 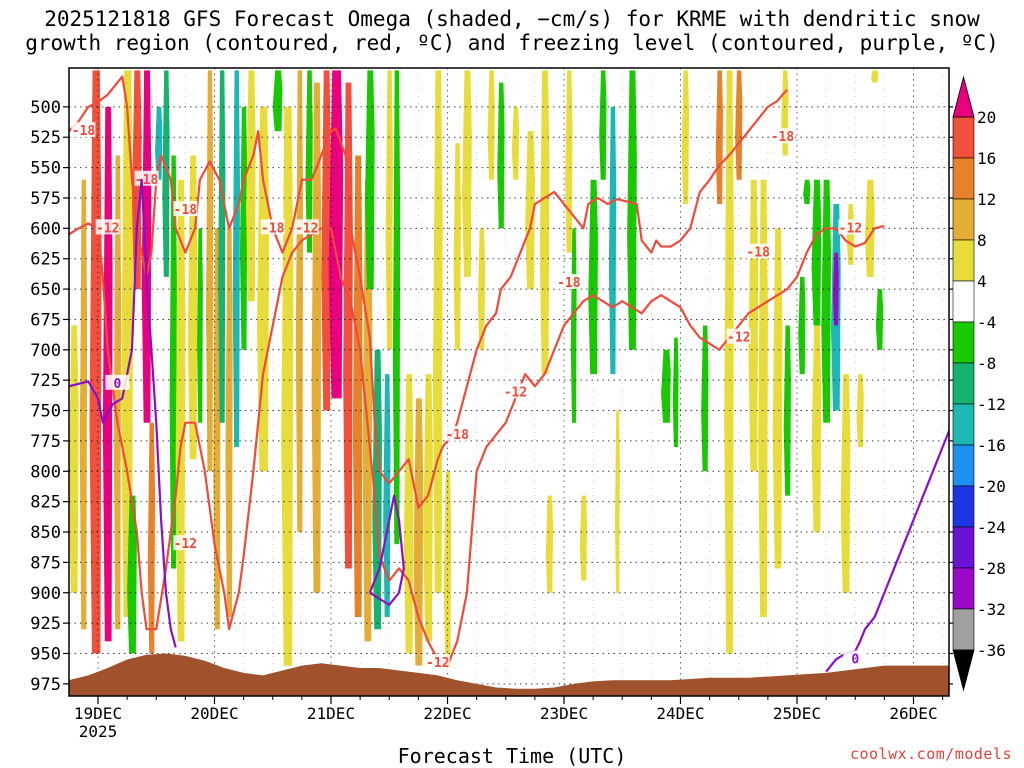 What do you see at coordinates (982, 281) in the screenshot?
I see `colorbar-label: 4` at bounding box center [982, 281].